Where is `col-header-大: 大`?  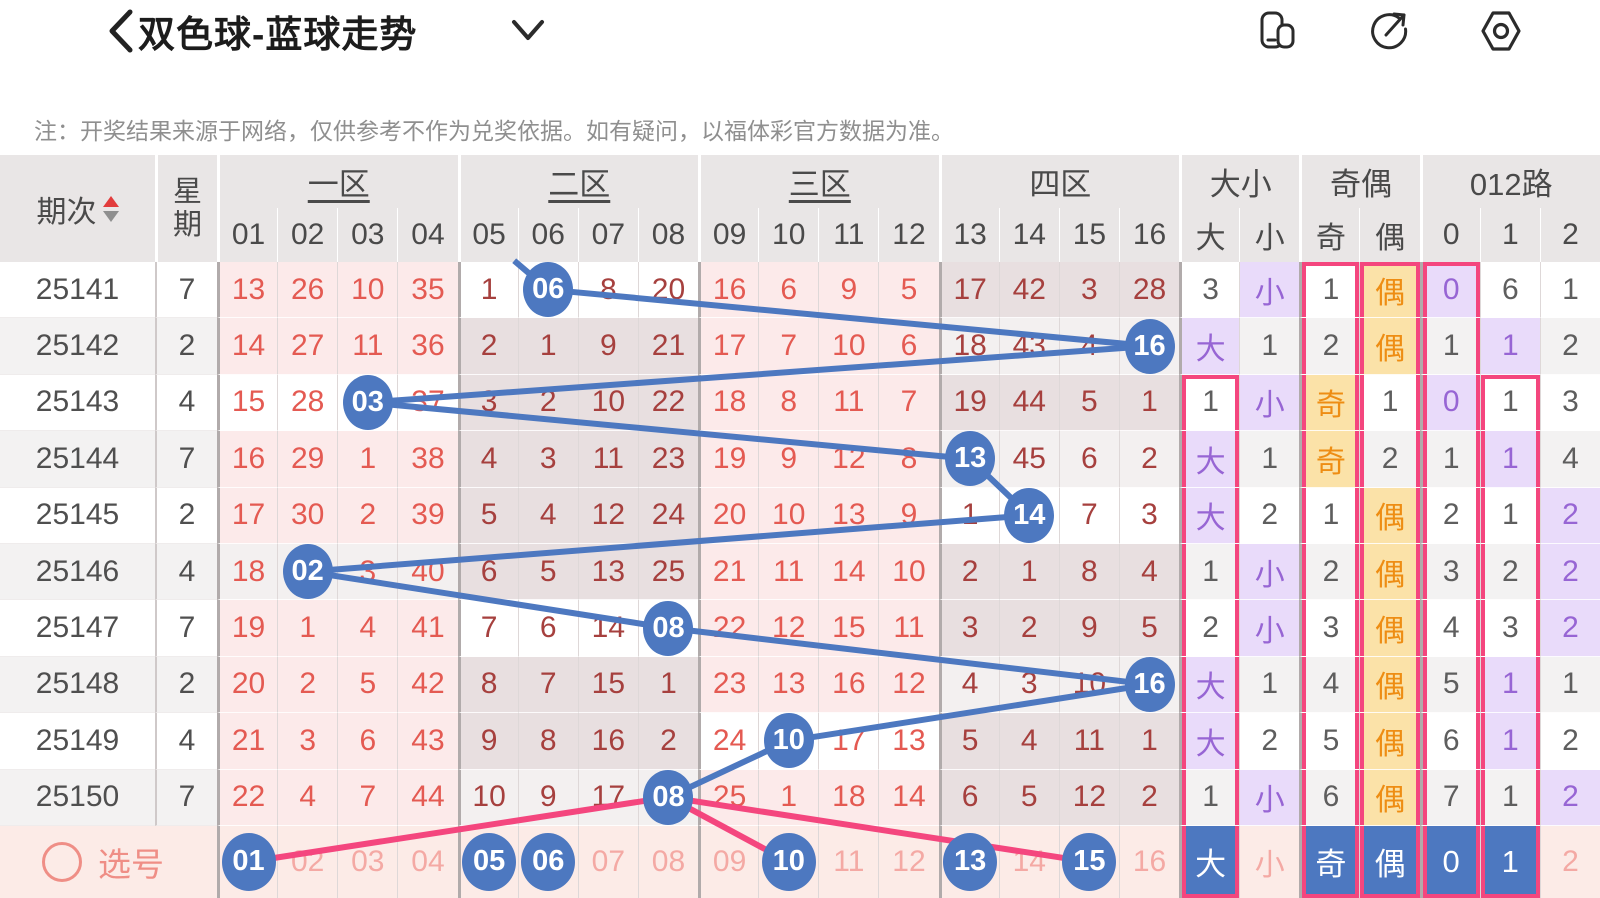
col-header-大: 大 is located at coordinates (1209, 235).